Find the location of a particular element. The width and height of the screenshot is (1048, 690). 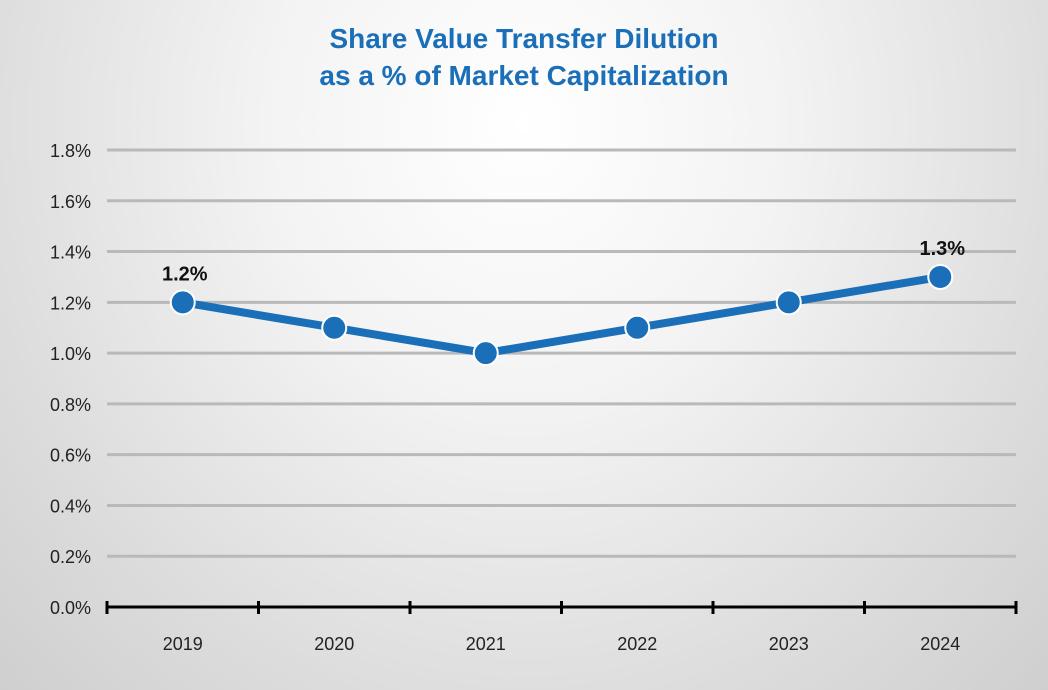

series-line is located at coordinates (561, 315).